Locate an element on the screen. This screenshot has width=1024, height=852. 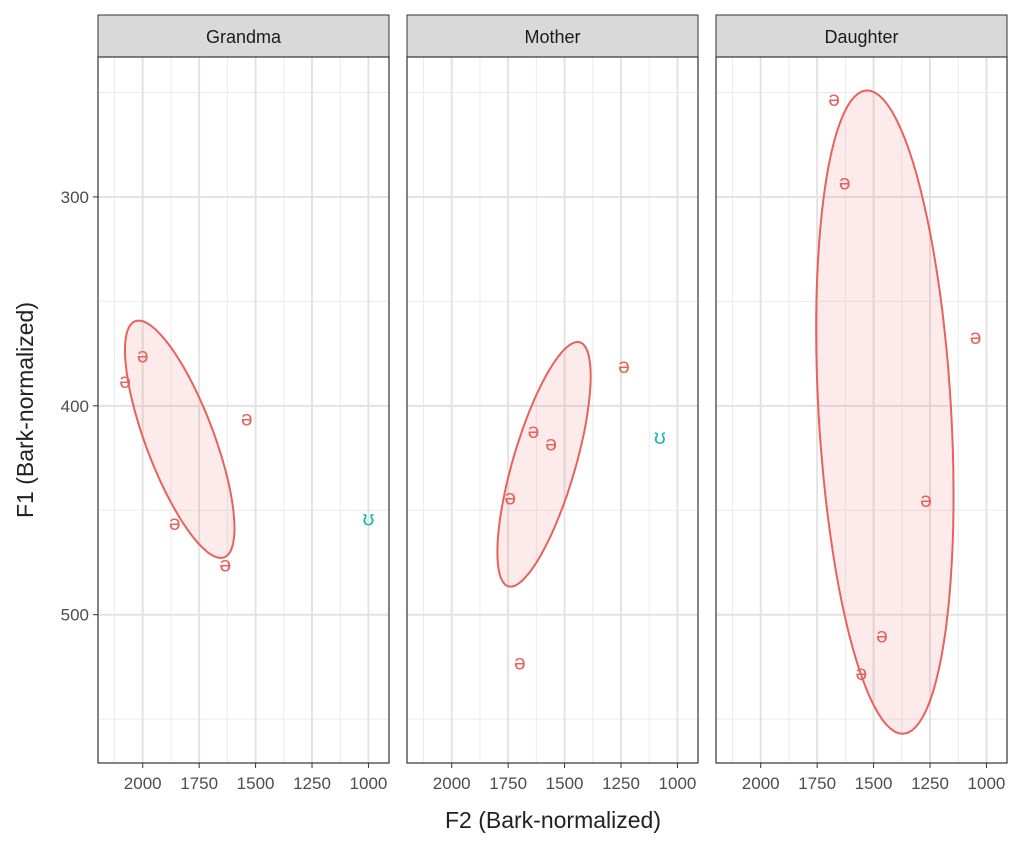
facet-label: Mother is located at coordinates (552, 37).